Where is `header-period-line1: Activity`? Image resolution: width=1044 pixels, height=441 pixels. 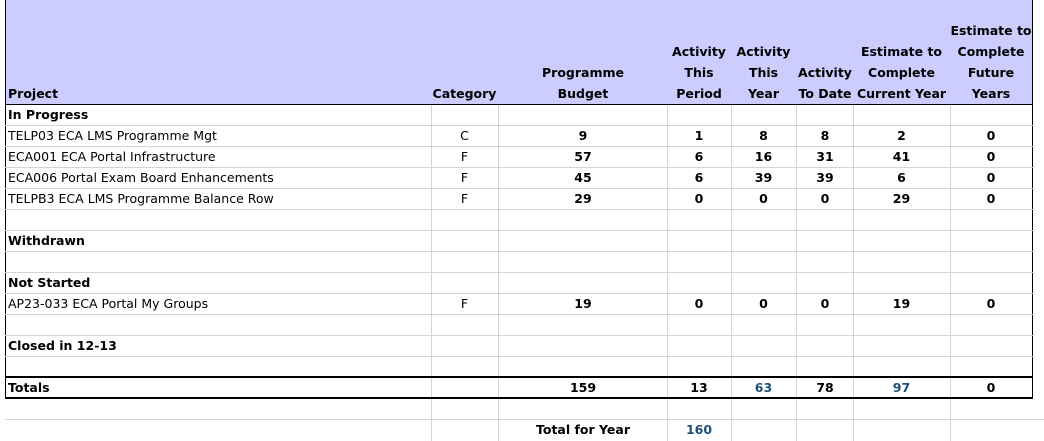
header-period-line1: Activity is located at coordinates (699, 51).